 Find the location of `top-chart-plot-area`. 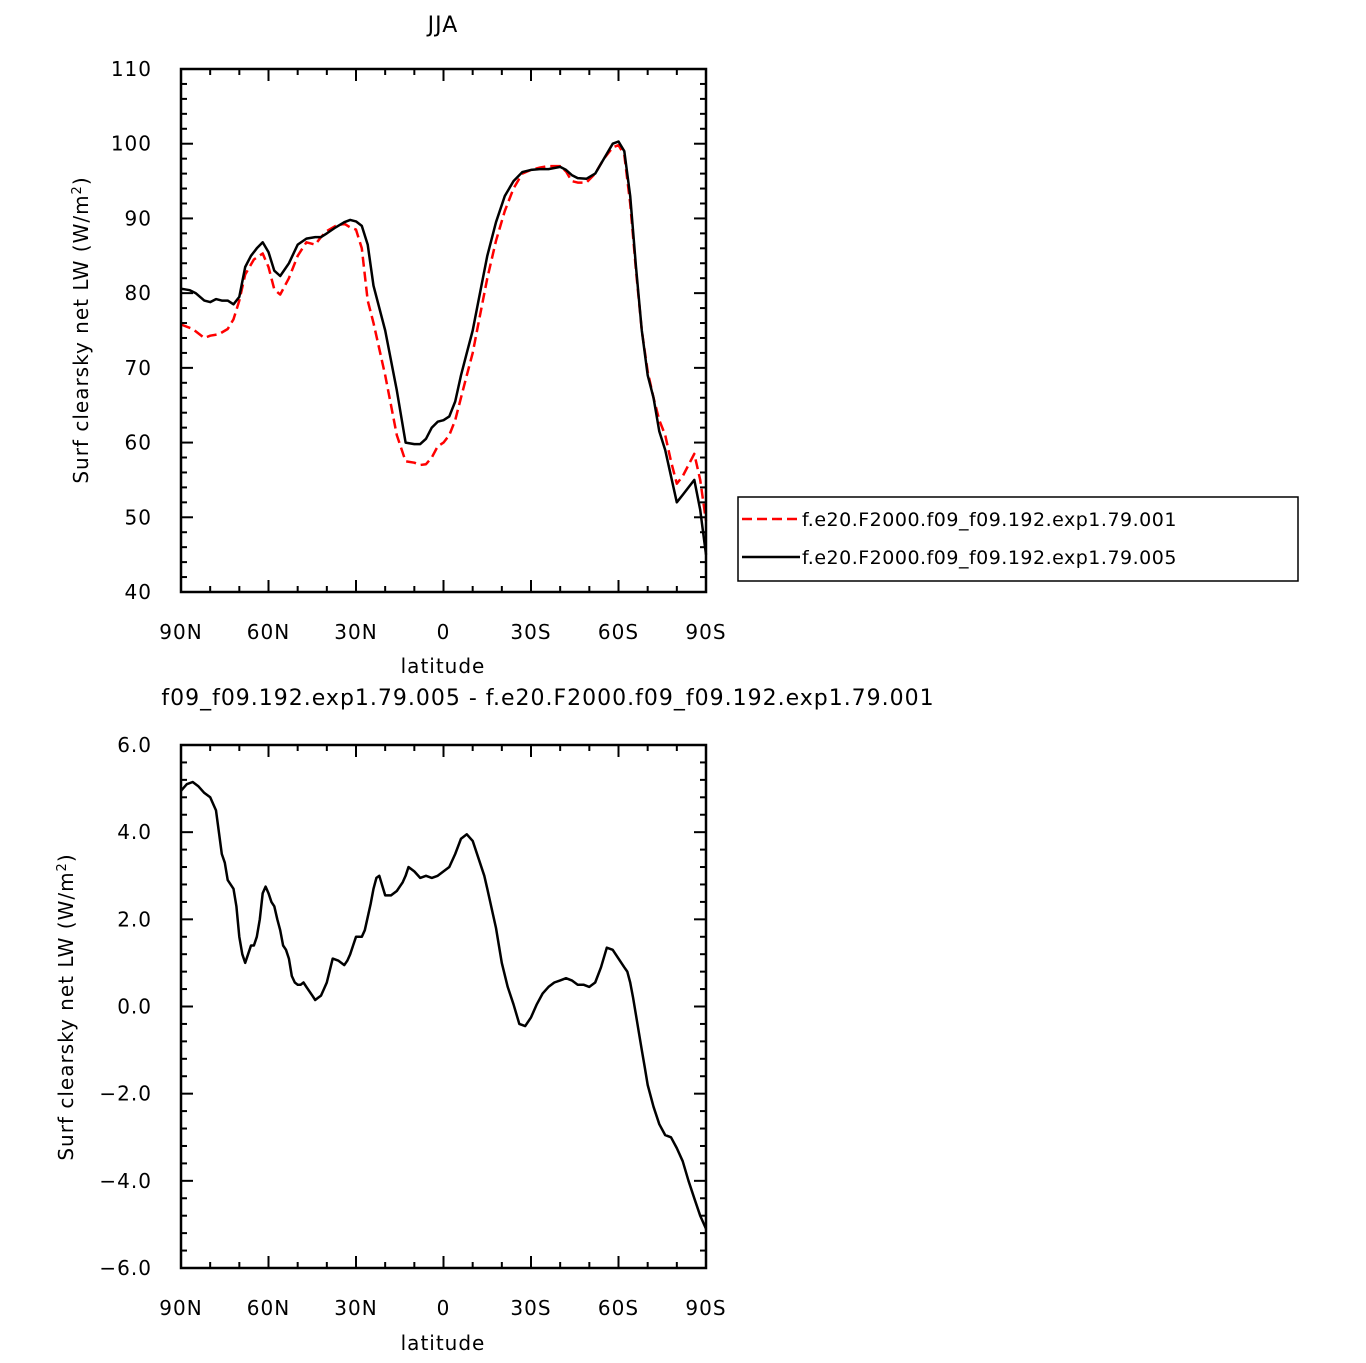

top-chart-plot-area is located at coordinates (444, 347).